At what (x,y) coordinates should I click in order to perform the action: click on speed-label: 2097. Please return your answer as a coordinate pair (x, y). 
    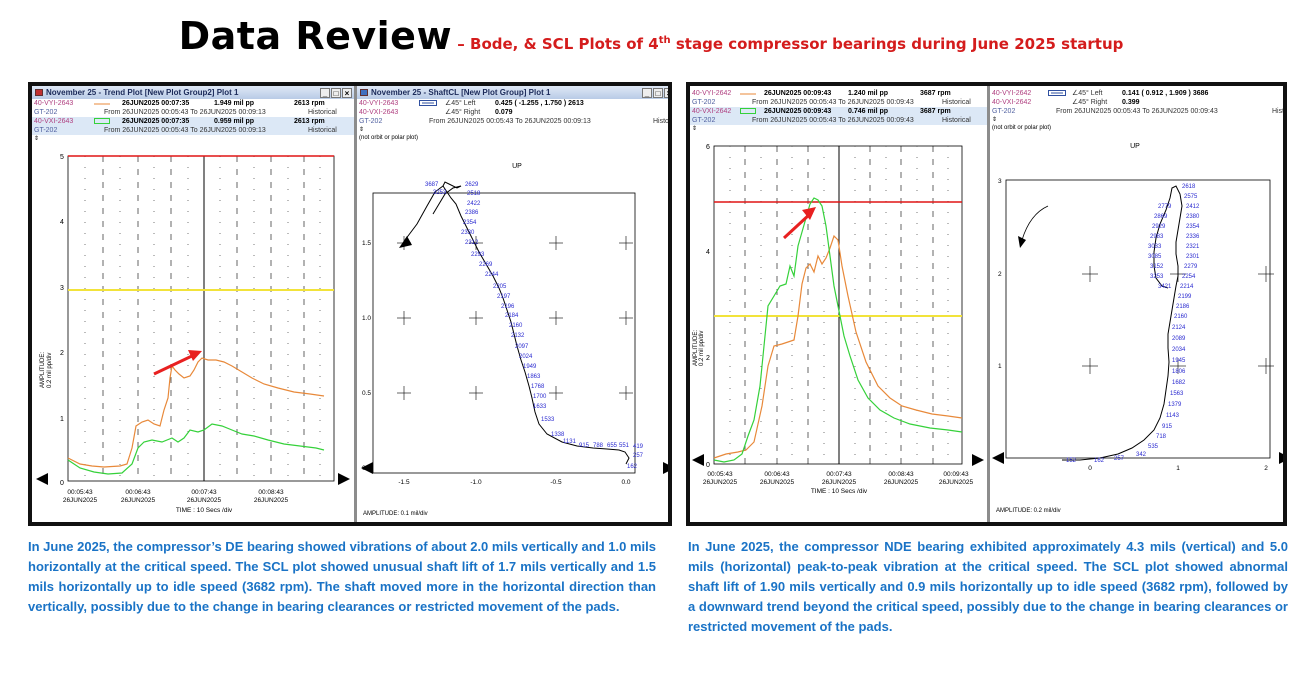
    Looking at the image, I should click on (522, 347).